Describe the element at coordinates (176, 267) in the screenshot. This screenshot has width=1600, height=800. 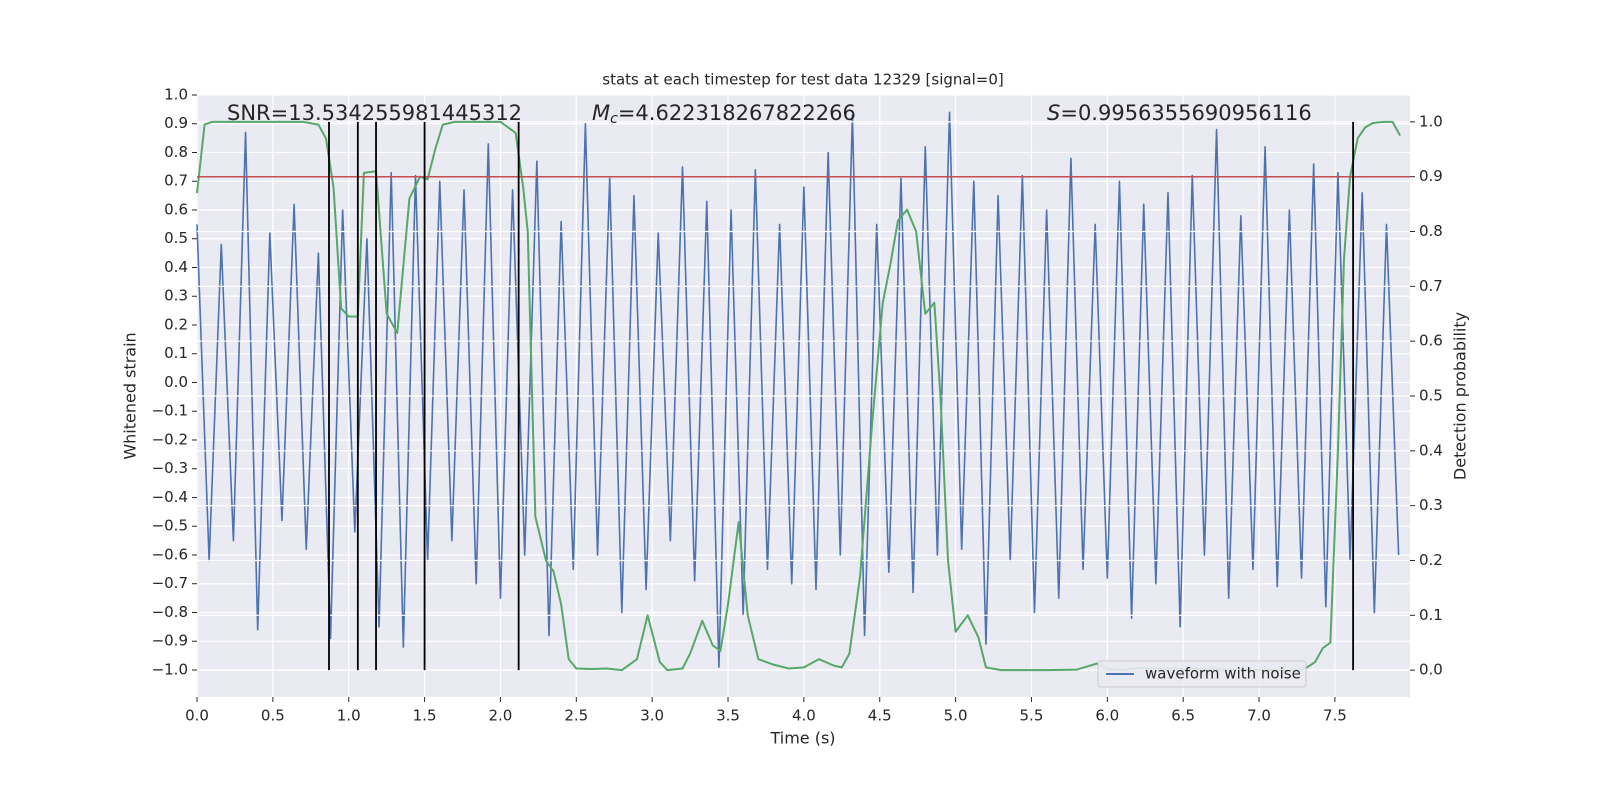
I see `y-tick-label: 0.4` at that location.